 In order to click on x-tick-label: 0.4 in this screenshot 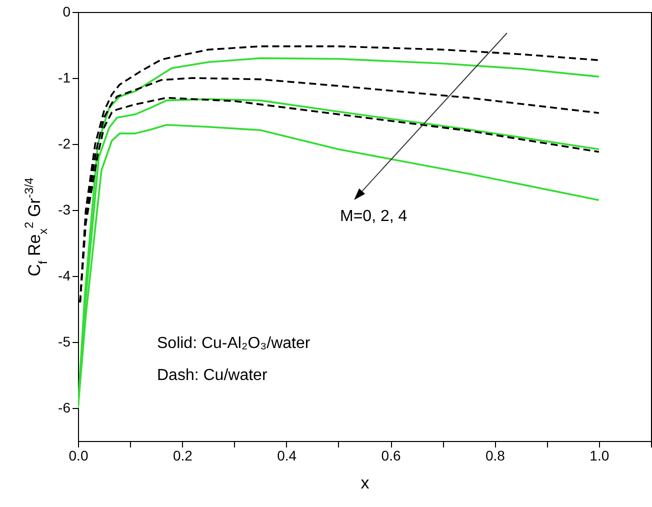, I will do `click(287, 456)`.